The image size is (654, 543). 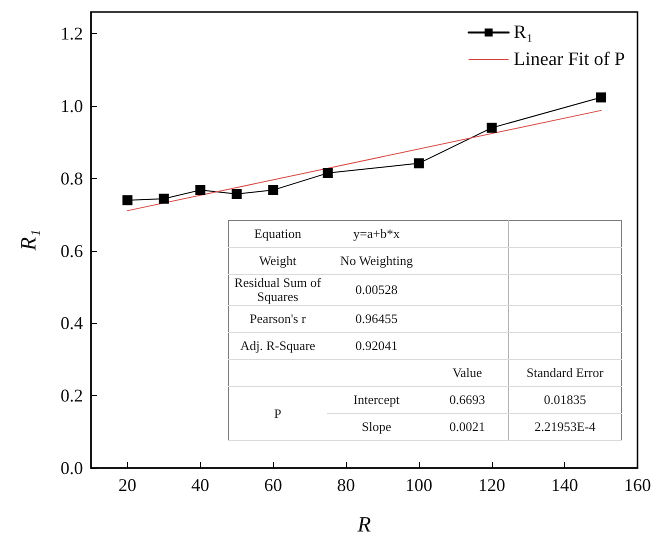 What do you see at coordinates (637, 485) in the screenshot?
I see `x-tick-label: 160` at bounding box center [637, 485].